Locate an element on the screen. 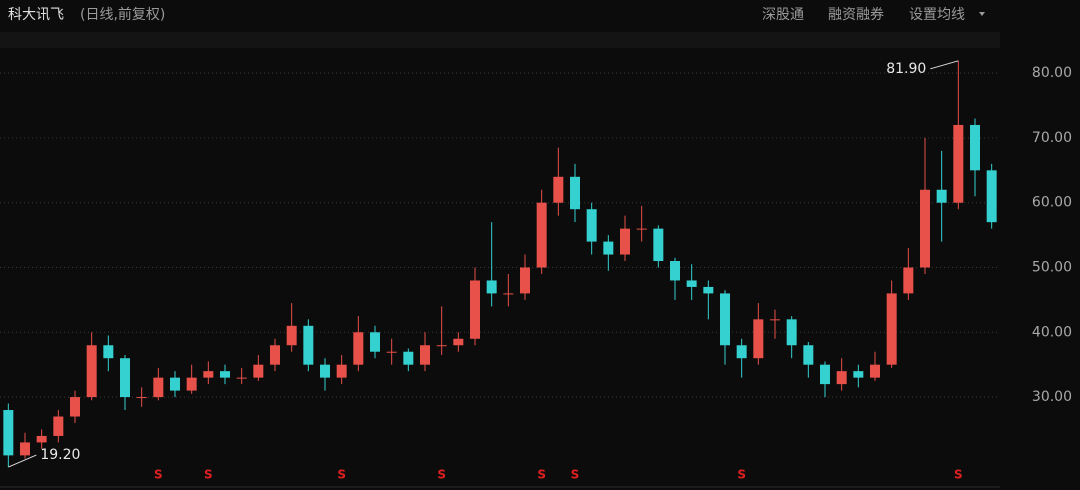  y-tick-label: 50.00 is located at coordinates (1052, 268).